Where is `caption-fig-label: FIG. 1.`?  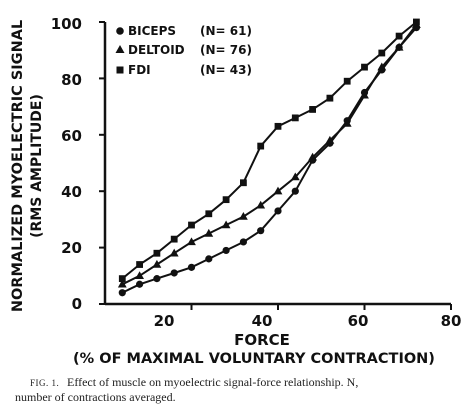
caption-fig-label: FIG. 1. is located at coordinates (44, 383).